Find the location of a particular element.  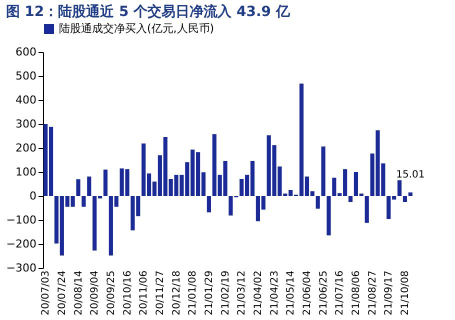

y-tick-label: −200 is located at coordinates (21, 244).